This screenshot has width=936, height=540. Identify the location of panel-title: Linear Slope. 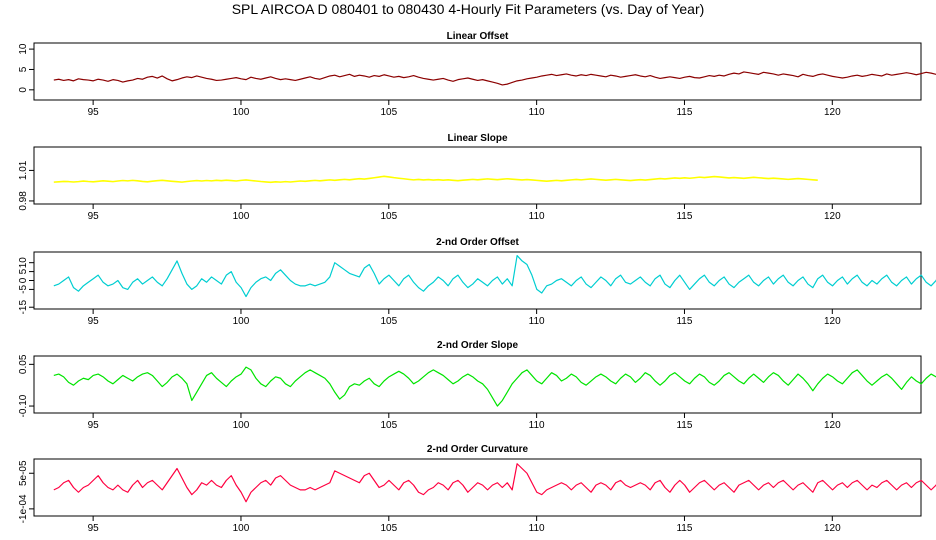
(477, 138).